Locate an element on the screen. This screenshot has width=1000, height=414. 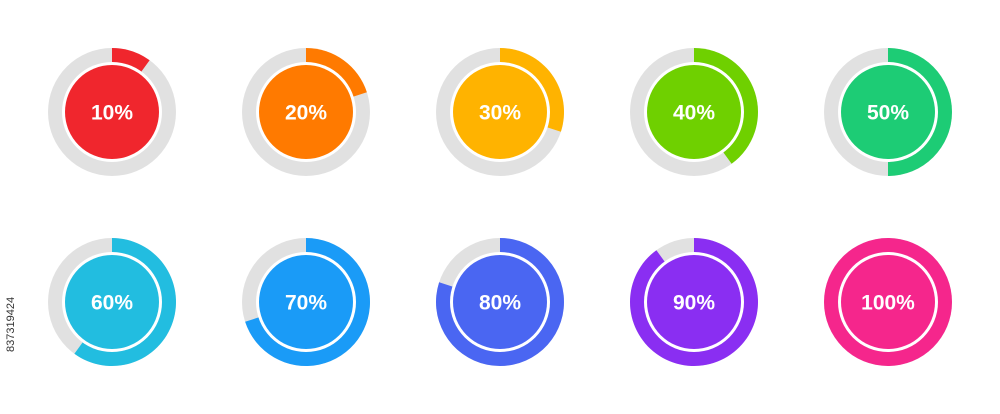
side-id: 837319424 is located at coordinates (11, 324).